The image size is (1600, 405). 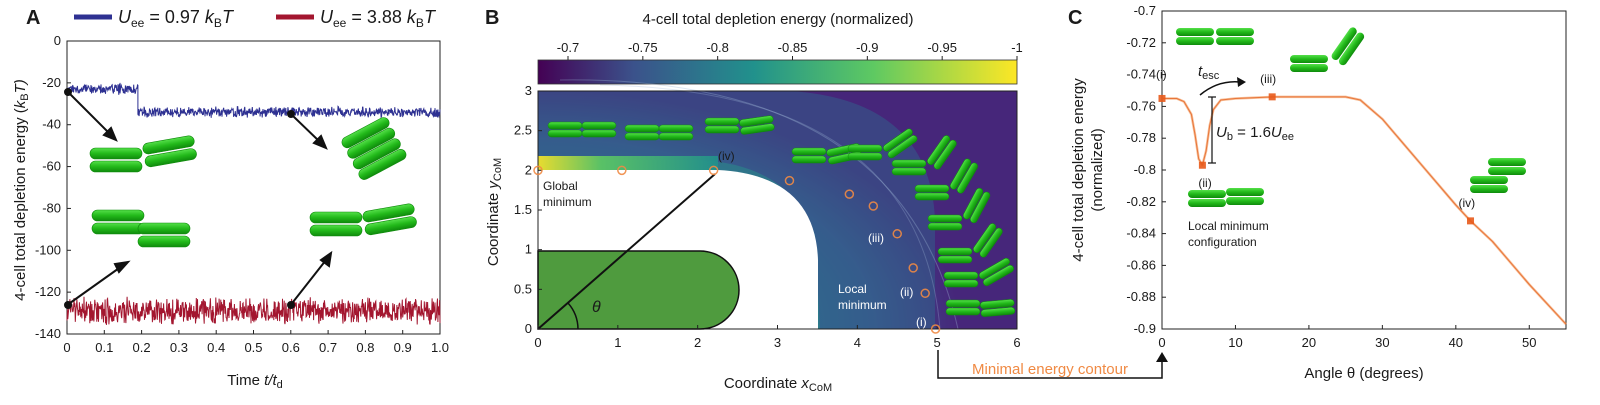 What do you see at coordinates (1228, 226) in the screenshot?
I see `local-min-config-1: Local minimum` at bounding box center [1228, 226].